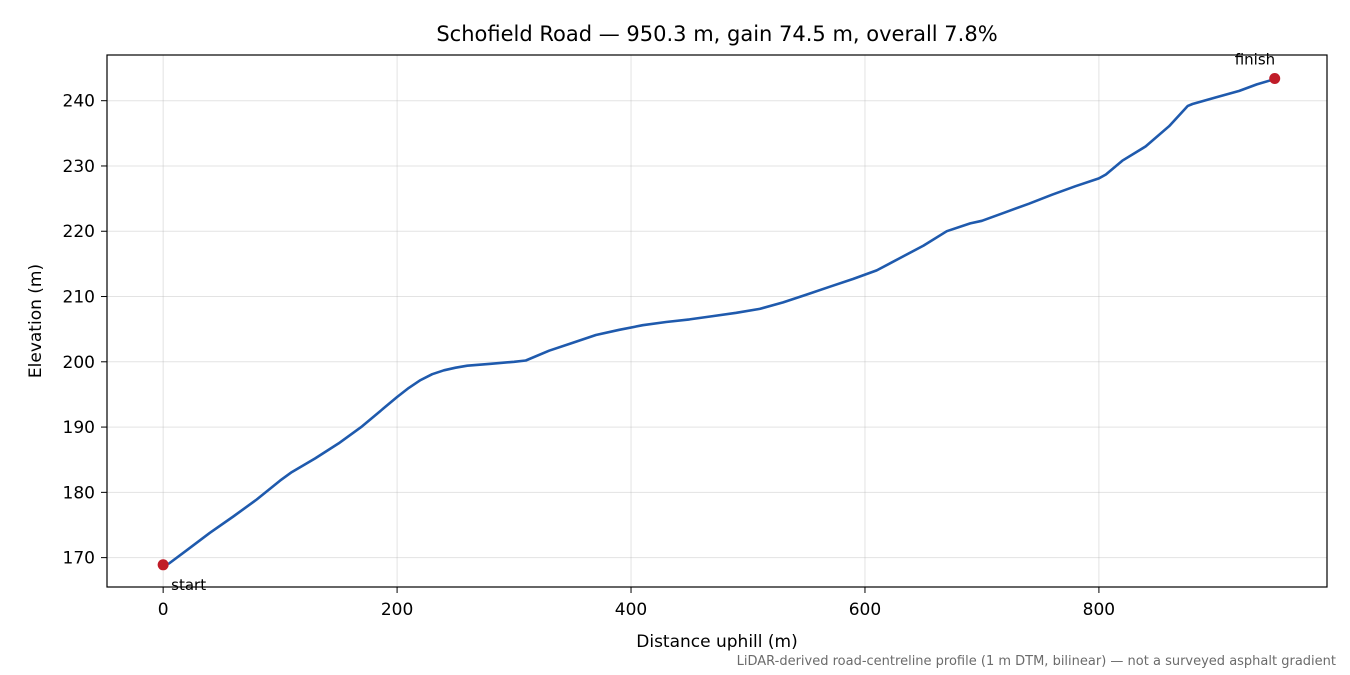 The image size is (1350, 675). I want to click on y-tick-label: 180, so click(79, 493).